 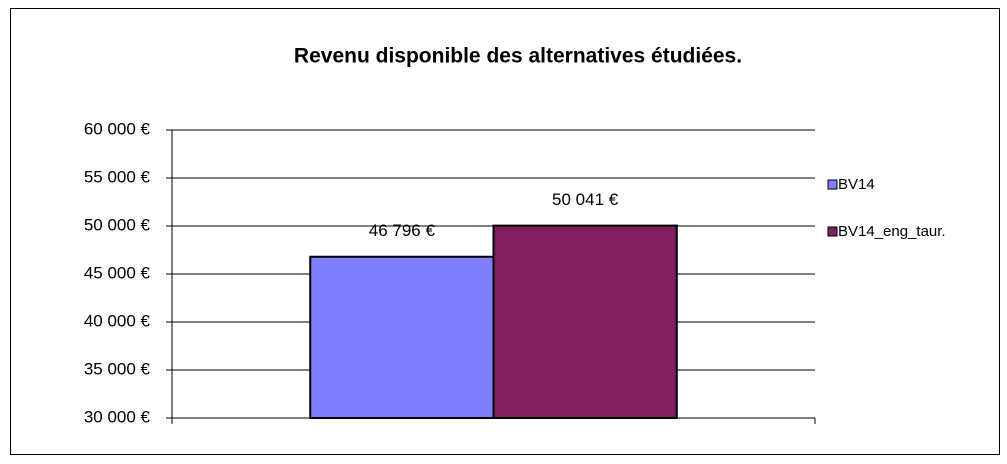 What do you see at coordinates (117, 368) in the screenshot?
I see `y-tick-label: 35 000 €` at bounding box center [117, 368].